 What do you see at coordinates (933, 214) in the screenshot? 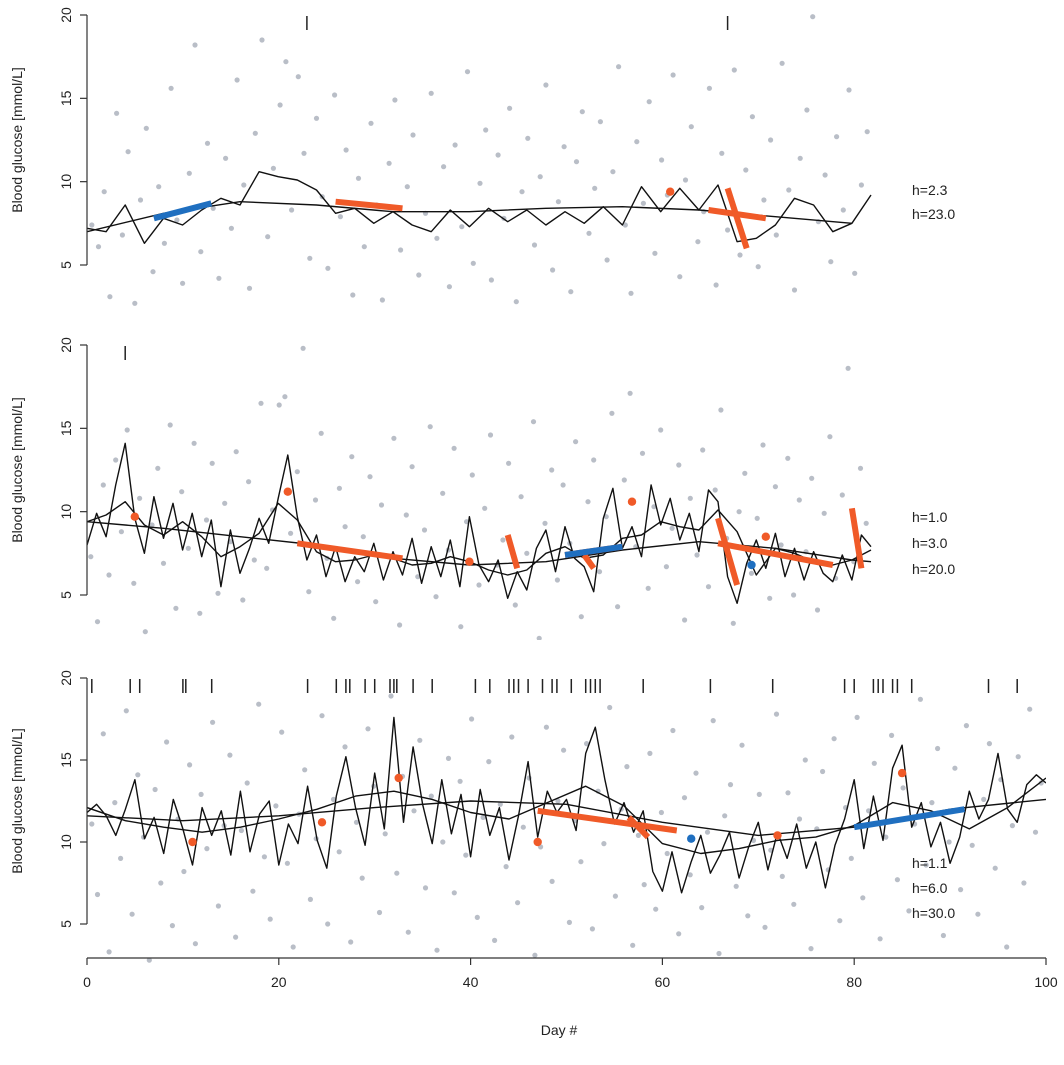
I see `bandwidth-label: h=23.0` at bounding box center [933, 214].